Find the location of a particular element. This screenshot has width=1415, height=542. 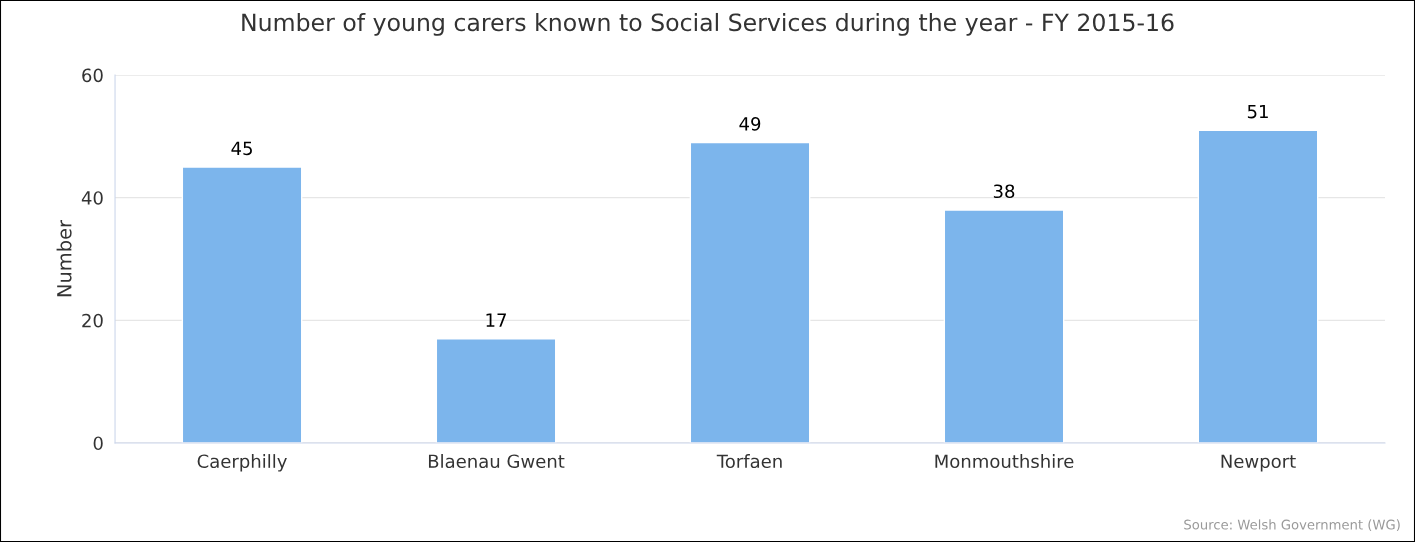

data-label: 49 is located at coordinates (750, 123).